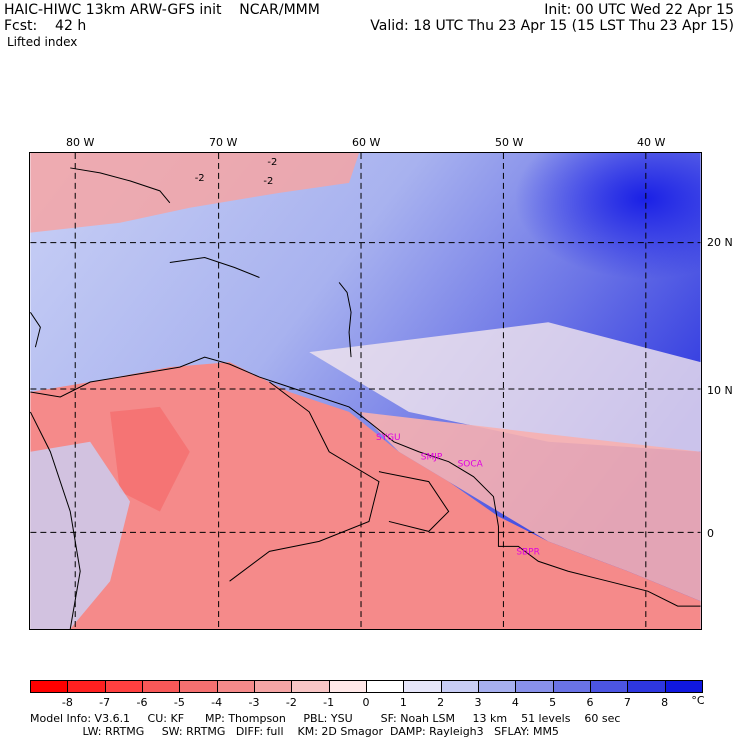  I want to click on negative-north-band, so click(195, 193).